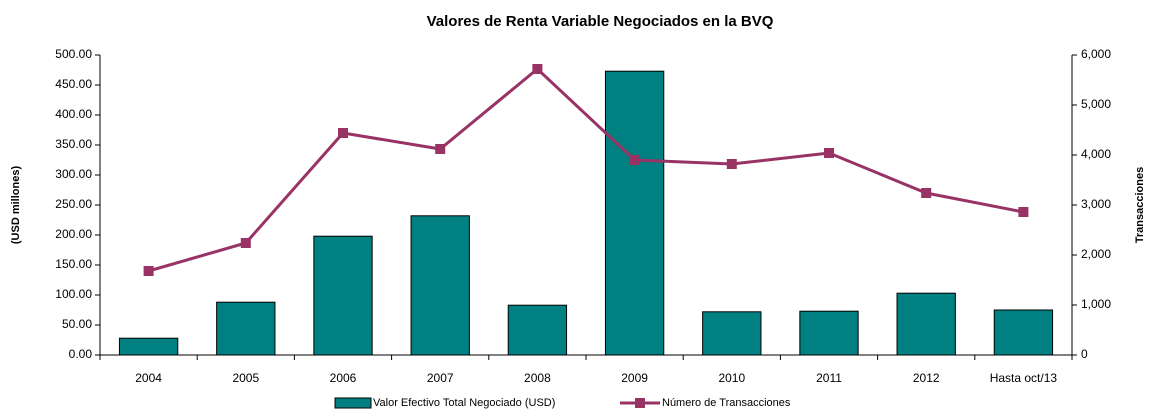 The height and width of the screenshot is (410, 1154). I want to click on x-tick-label: 2011, so click(829, 378).